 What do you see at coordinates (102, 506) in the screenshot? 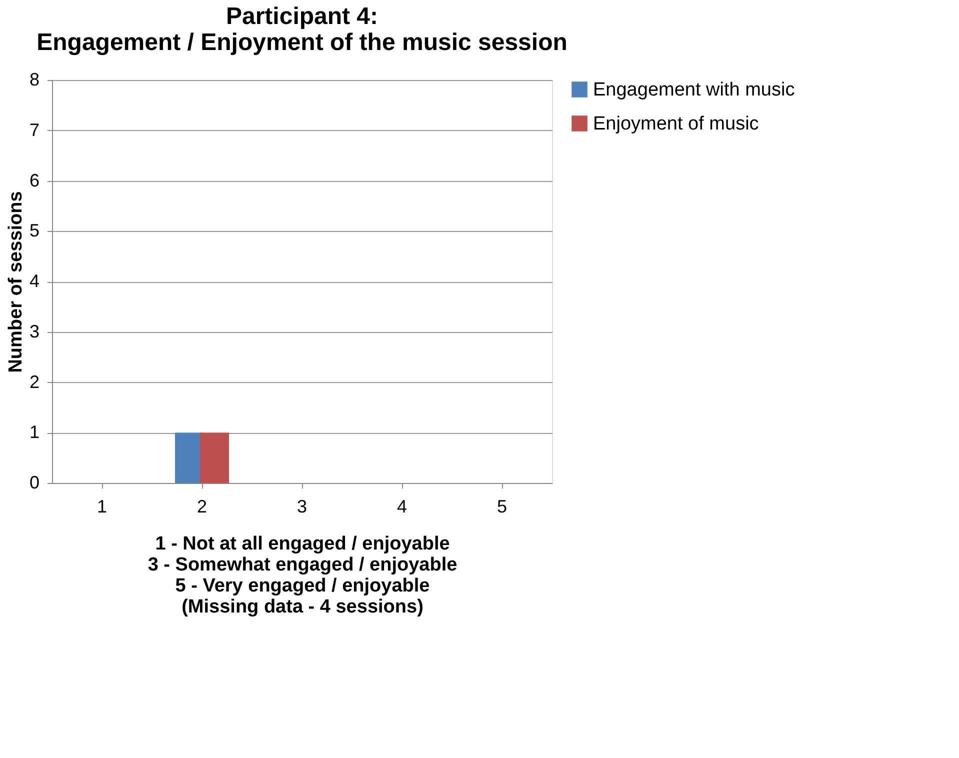
I see `x-tick-label: 1` at bounding box center [102, 506].